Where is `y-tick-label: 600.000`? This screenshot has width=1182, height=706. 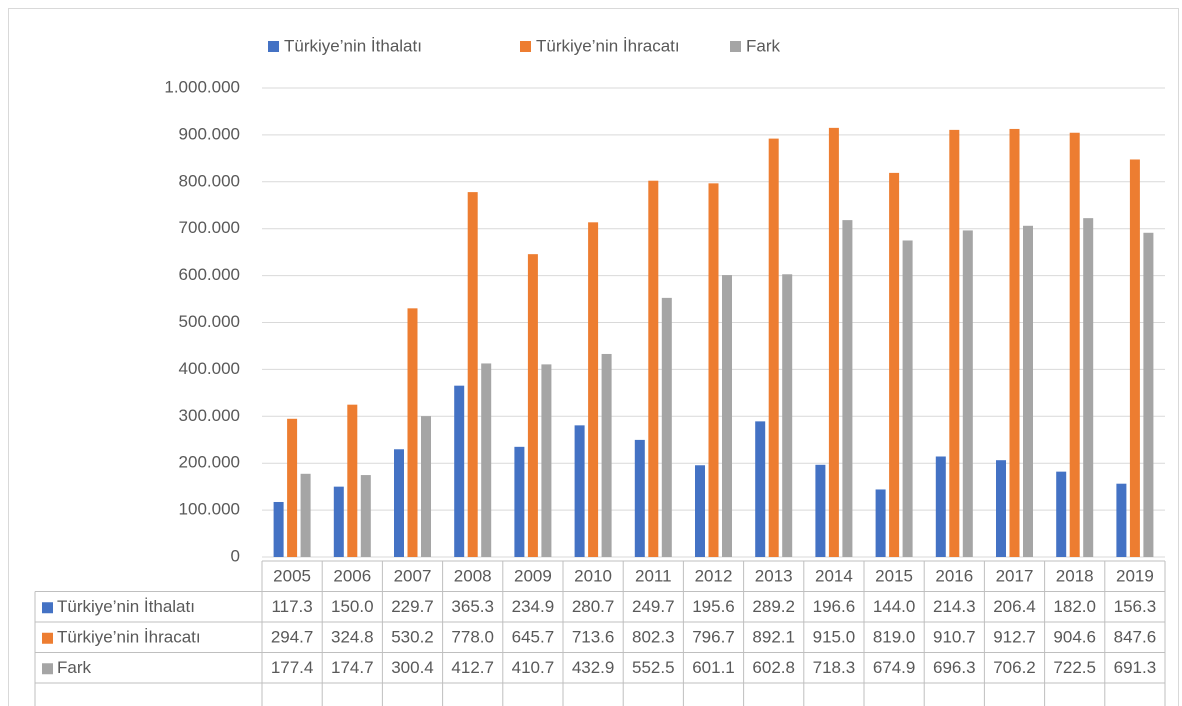
y-tick-label: 600.000 is located at coordinates (209, 274).